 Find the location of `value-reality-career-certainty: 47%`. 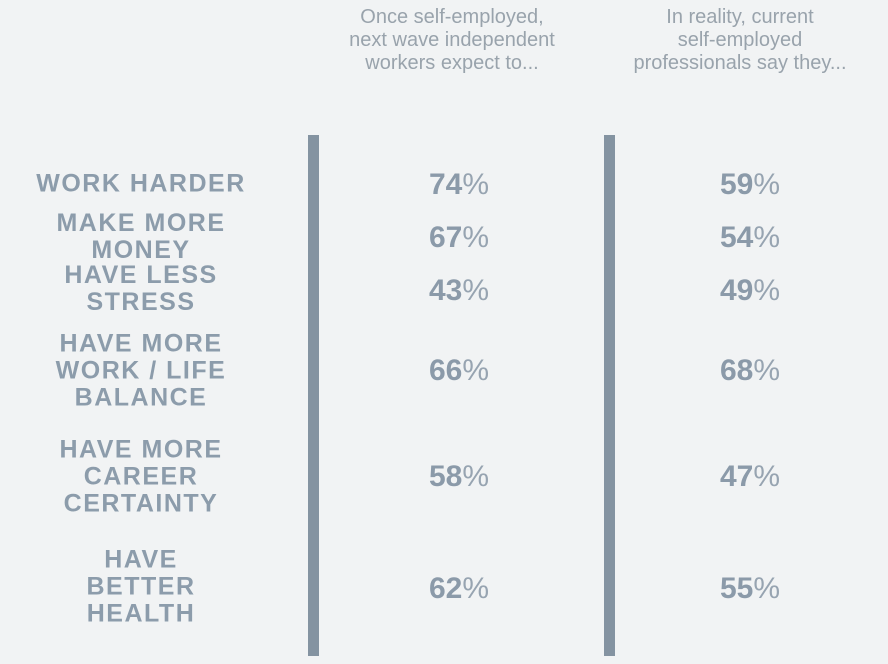

value-reality-career-certainty: 47% is located at coordinates (750, 477).